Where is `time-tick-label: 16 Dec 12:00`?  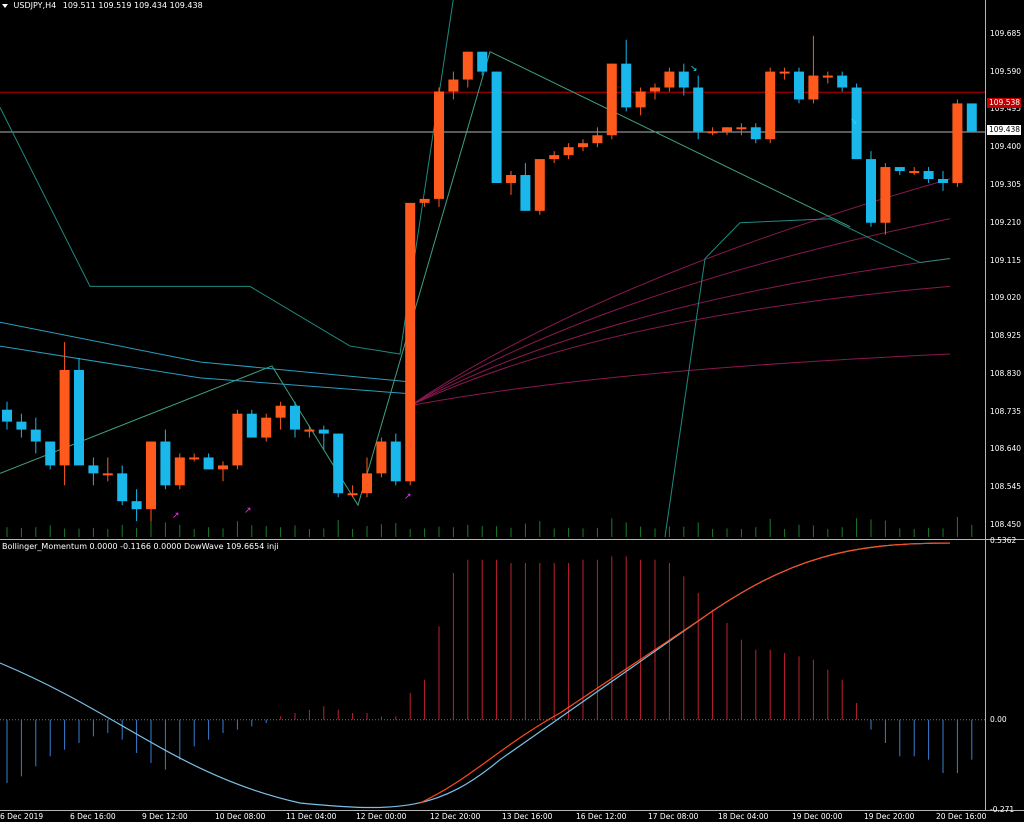
time-tick-label: 16 Dec 12:00 is located at coordinates (601, 816).